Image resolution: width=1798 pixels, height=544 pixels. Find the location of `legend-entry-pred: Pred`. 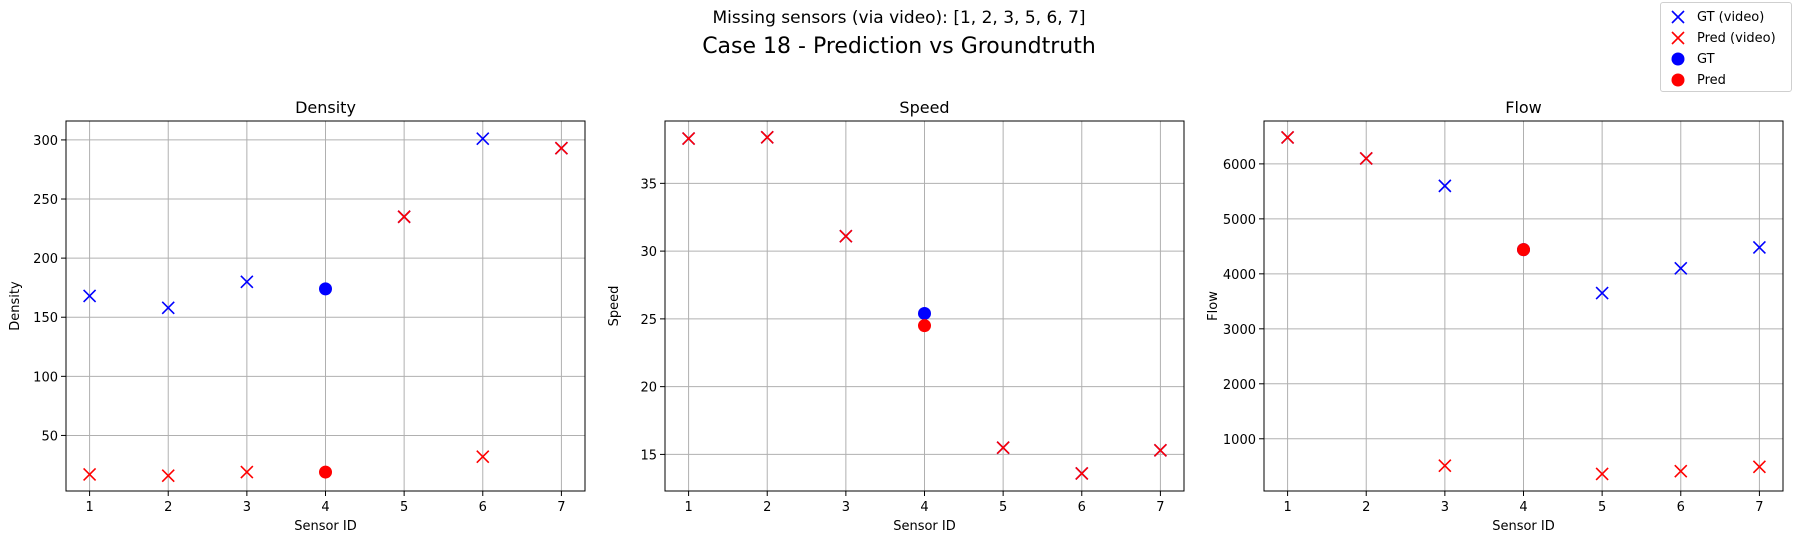

legend-entry-pred: Pred is located at coordinates (1696, 80).